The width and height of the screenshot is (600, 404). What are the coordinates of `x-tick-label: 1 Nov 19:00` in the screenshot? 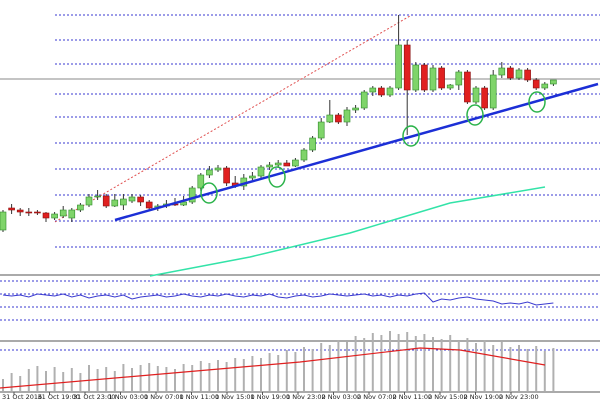 It's located at (271, 396).